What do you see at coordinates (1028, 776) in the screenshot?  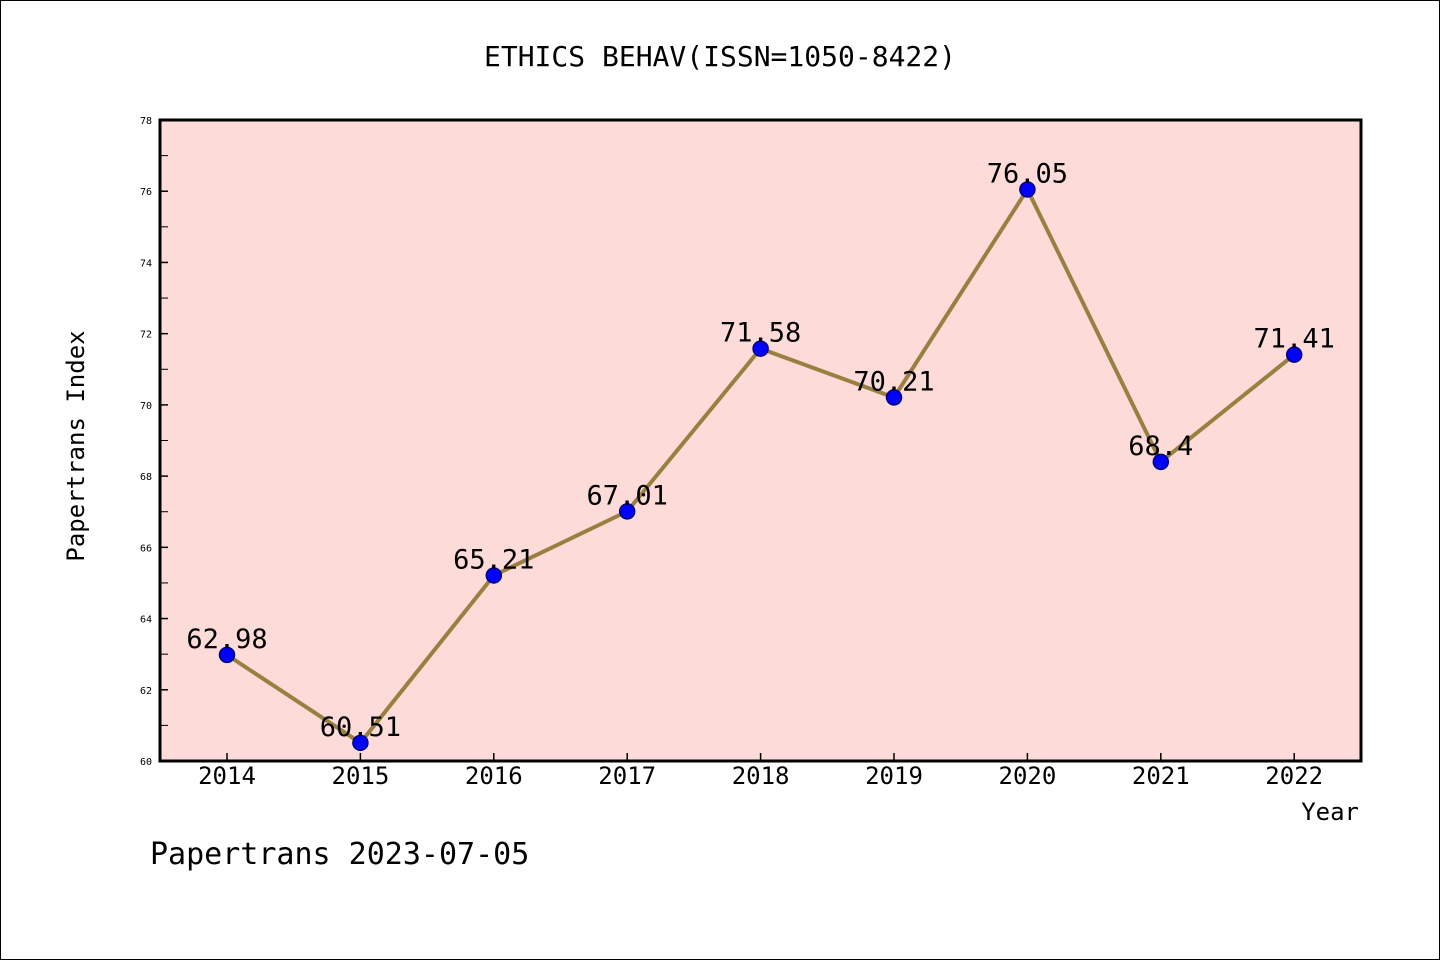 I see `x-tick-label: 2020` at bounding box center [1028, 776].